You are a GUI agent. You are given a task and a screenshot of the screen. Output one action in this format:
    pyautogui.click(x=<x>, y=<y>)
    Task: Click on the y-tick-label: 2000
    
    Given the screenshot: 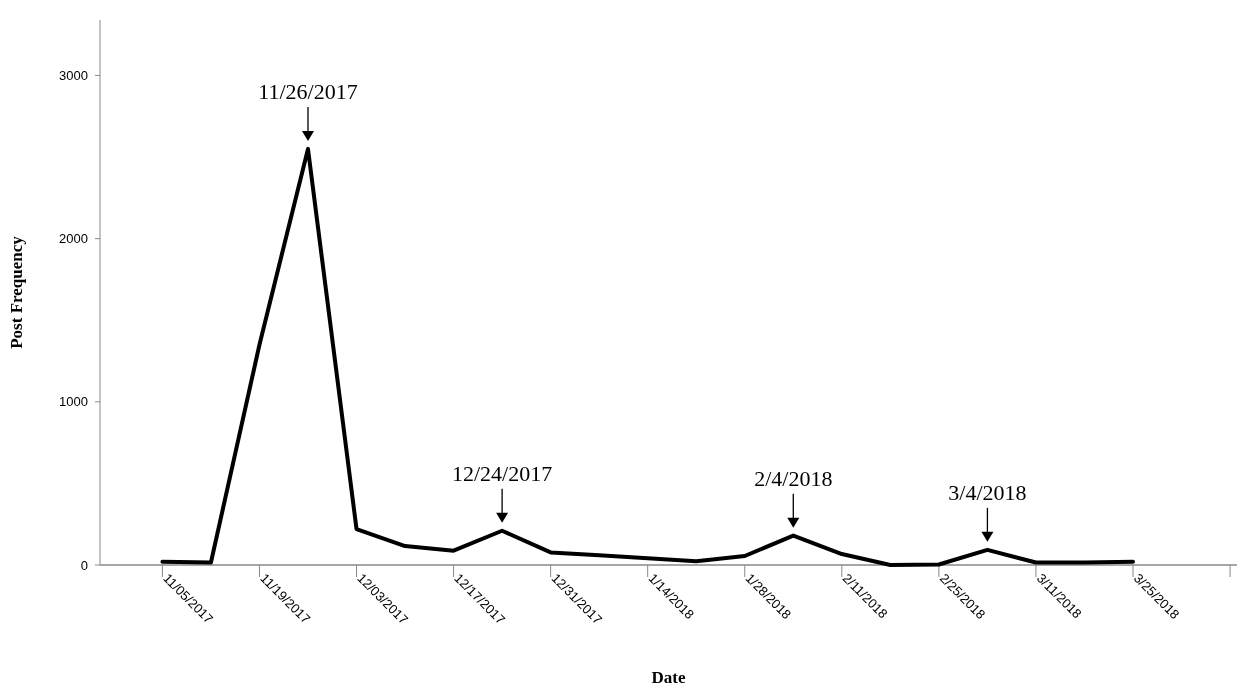 What is the action you would take?
    pyautogui.click(x=73, y=239)
    